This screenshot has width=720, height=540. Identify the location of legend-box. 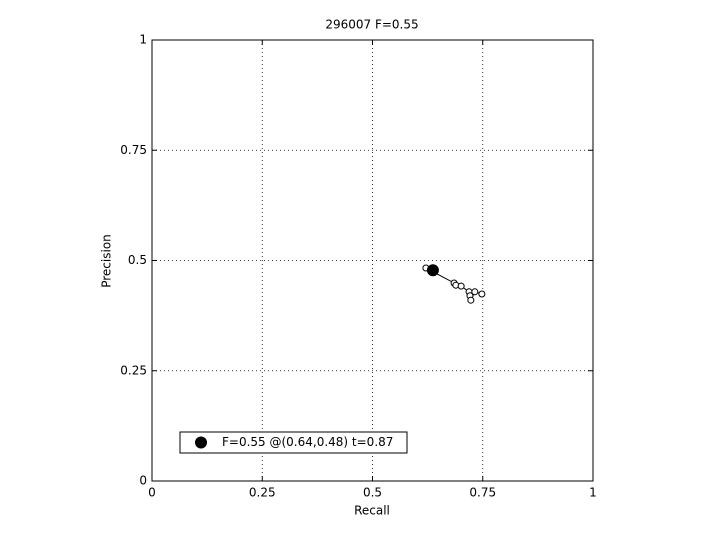
(293, 442).